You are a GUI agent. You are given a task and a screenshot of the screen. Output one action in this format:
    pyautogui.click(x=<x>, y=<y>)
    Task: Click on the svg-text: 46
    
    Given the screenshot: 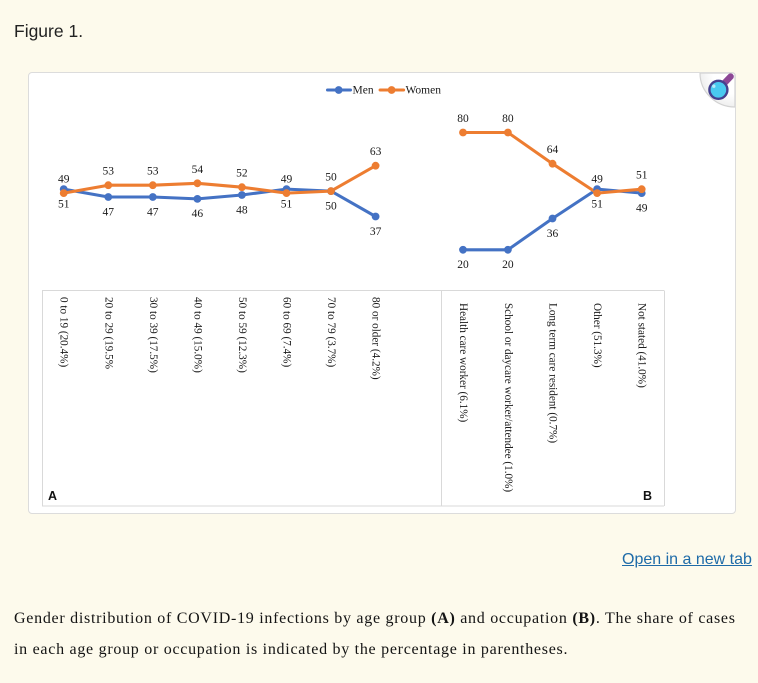 What is the action you would take?
    pyautogui.click(x=198, y=214)
    